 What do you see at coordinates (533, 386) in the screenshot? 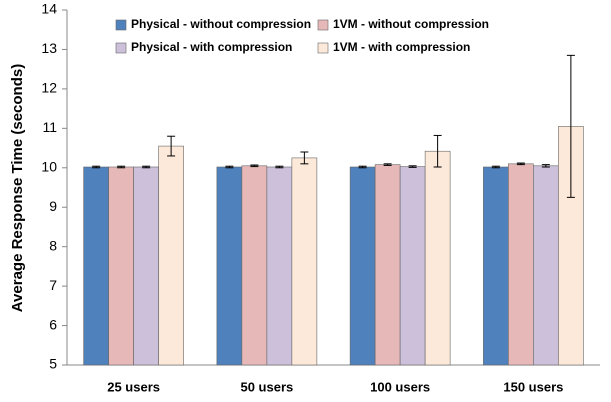
I see `x-tick-label: 150 users` at bounding box center [533, 386].